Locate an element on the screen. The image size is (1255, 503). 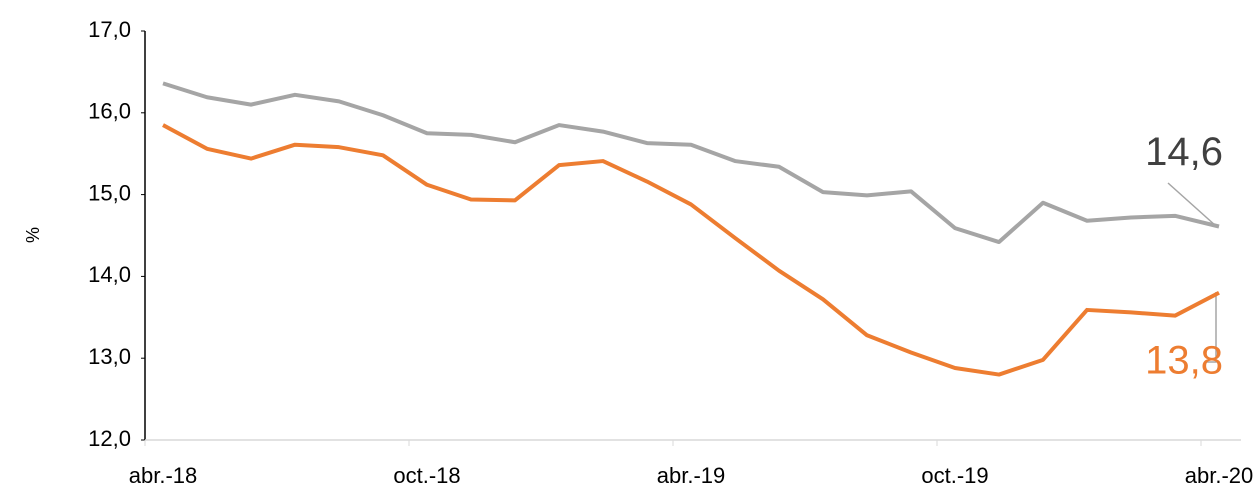
x-tick-label: abr.-19 is located at coordinates (691, 475).